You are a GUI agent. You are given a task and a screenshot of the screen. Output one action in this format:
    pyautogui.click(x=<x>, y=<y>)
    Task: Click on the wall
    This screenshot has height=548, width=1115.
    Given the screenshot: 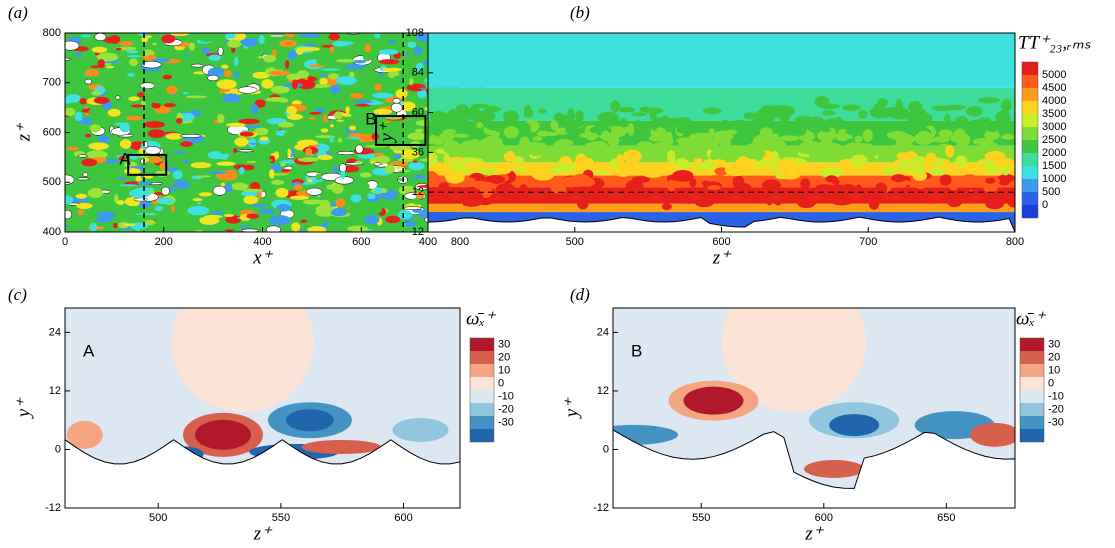 What is the action you would take?
    pyautogui.click(x=814, y=468)
    